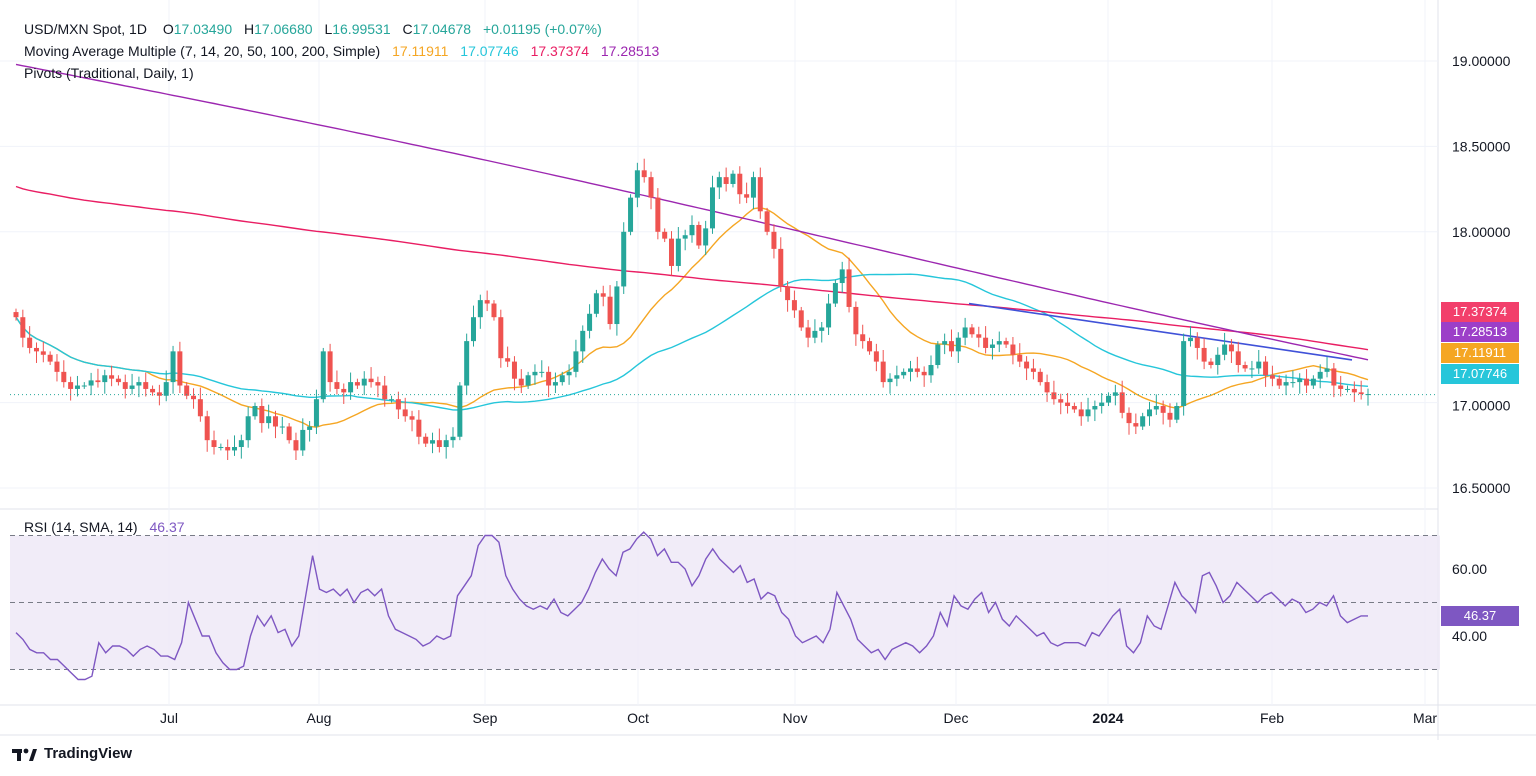  Describe the element at coordinates (559, 51) in the screenshot. I see `ma-value-3: 17.37374` at that location.